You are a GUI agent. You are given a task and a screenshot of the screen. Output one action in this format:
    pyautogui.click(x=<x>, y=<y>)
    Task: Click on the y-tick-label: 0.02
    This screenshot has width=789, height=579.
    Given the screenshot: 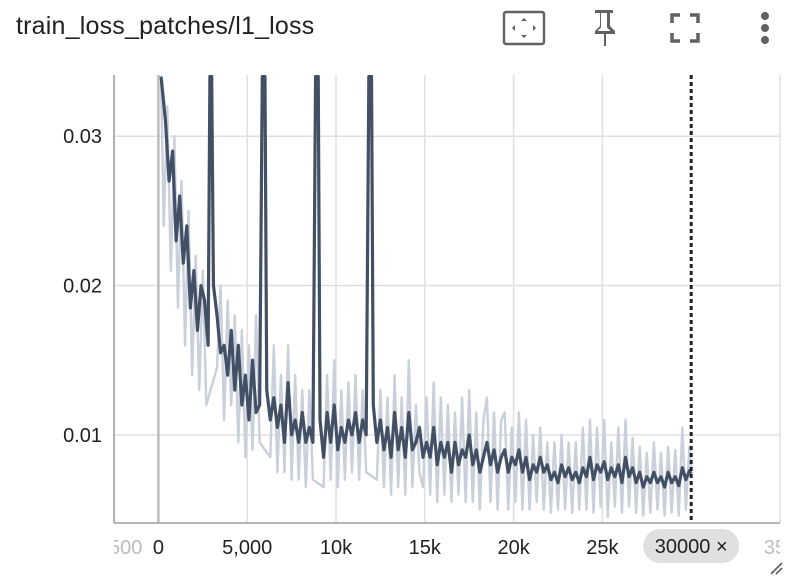 What is the action you would take?
    pyautogui.click(x=82, y=287)
    